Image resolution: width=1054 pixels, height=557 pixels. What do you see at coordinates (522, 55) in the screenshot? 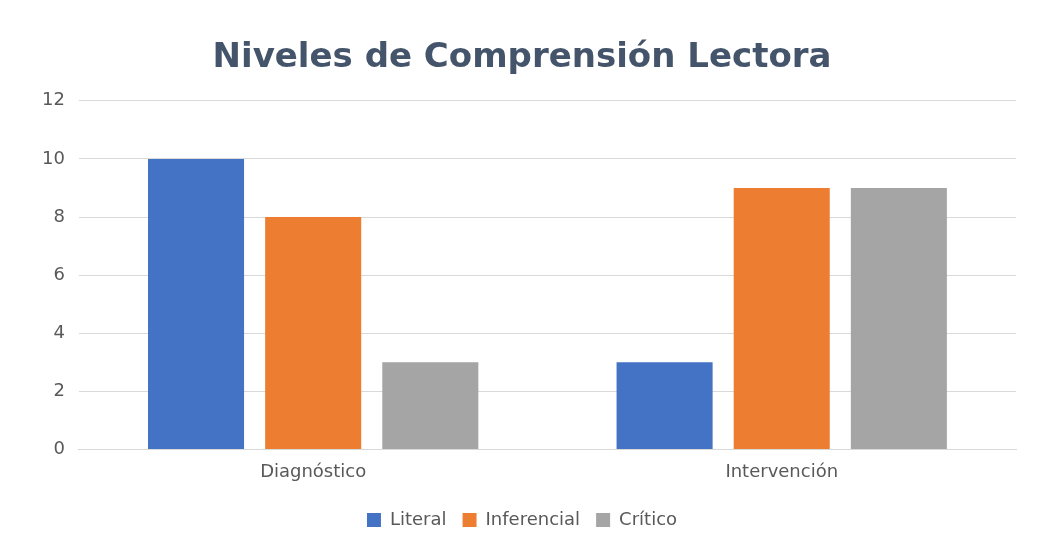
I see `chart-title: Niveles de Comprensión Lectora` at bounding box center [522, 55].